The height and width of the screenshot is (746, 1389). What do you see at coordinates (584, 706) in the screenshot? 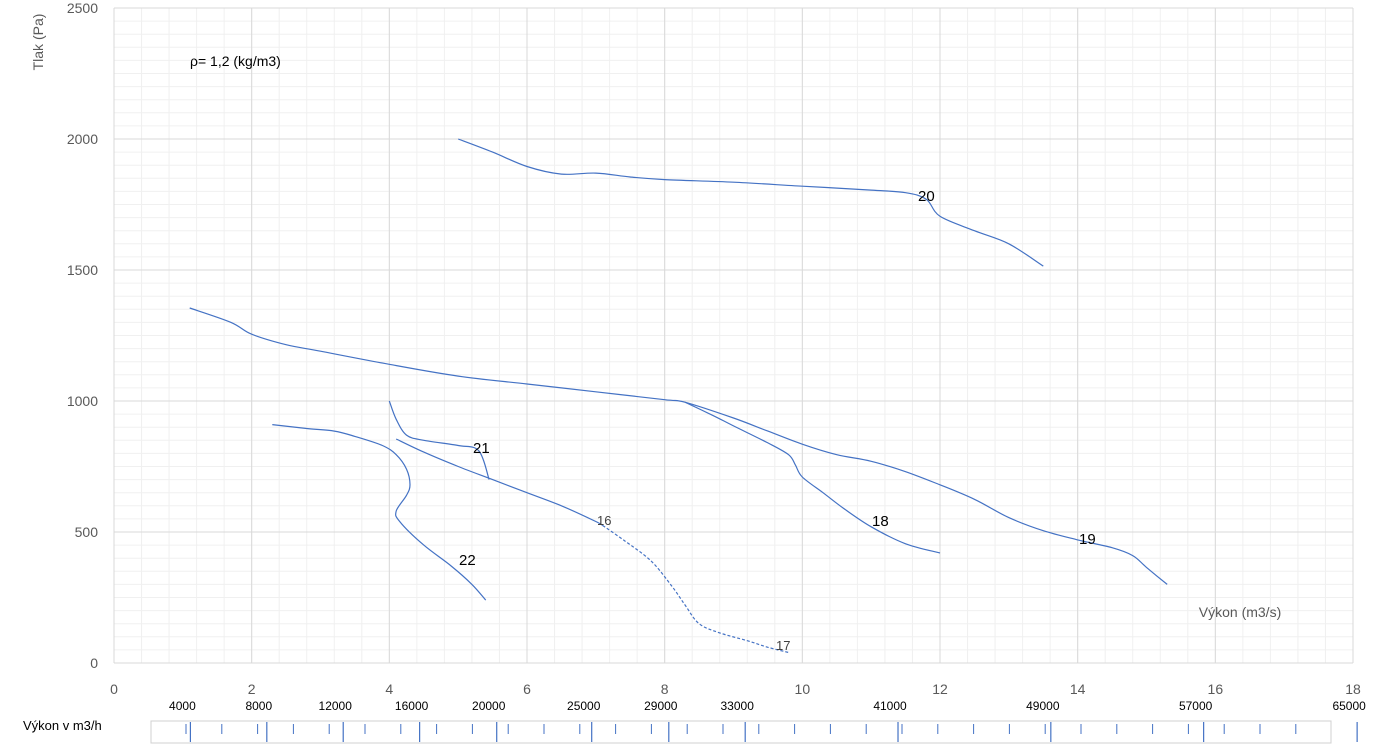
I see `flow-label: 25000` at bounding box center [584, 706].